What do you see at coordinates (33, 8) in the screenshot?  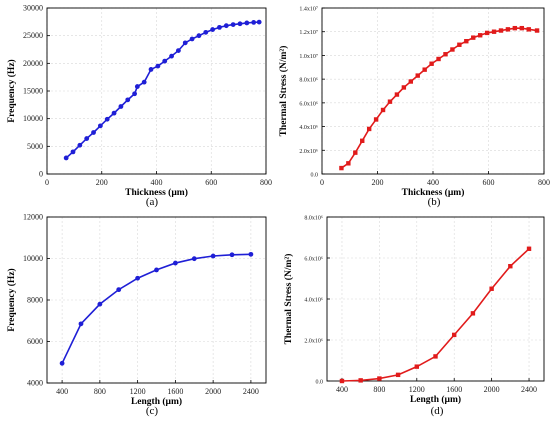 I see `y-tick-label: 30000` at bounding box center [33, 8].